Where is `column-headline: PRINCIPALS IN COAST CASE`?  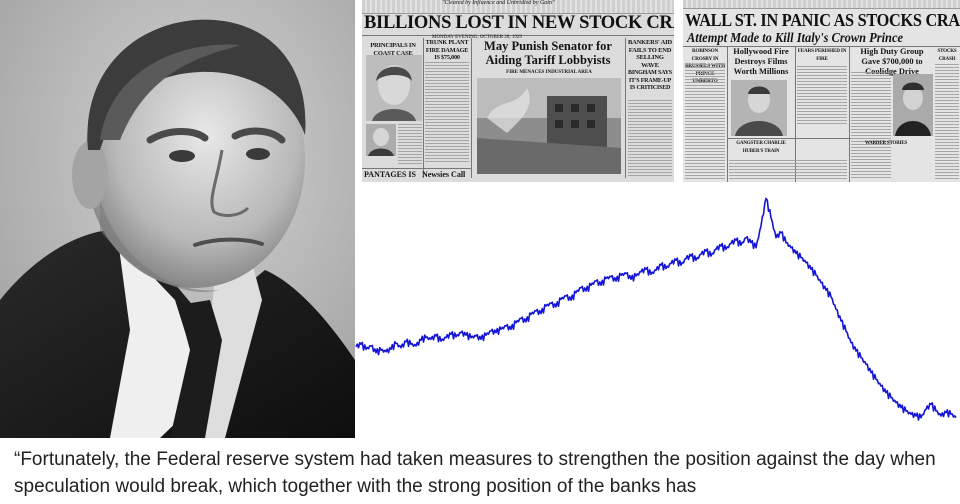 column-headline: PRINCIPALS IN COAST CASE is located at coordinates (393, 49).